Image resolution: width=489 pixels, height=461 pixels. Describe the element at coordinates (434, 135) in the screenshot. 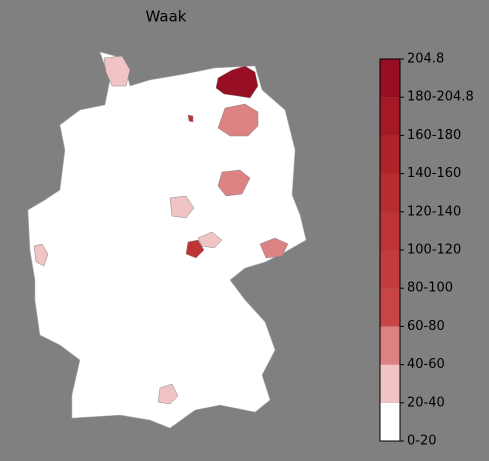

I see `colorbar-tick-label: 160-180` at that location.